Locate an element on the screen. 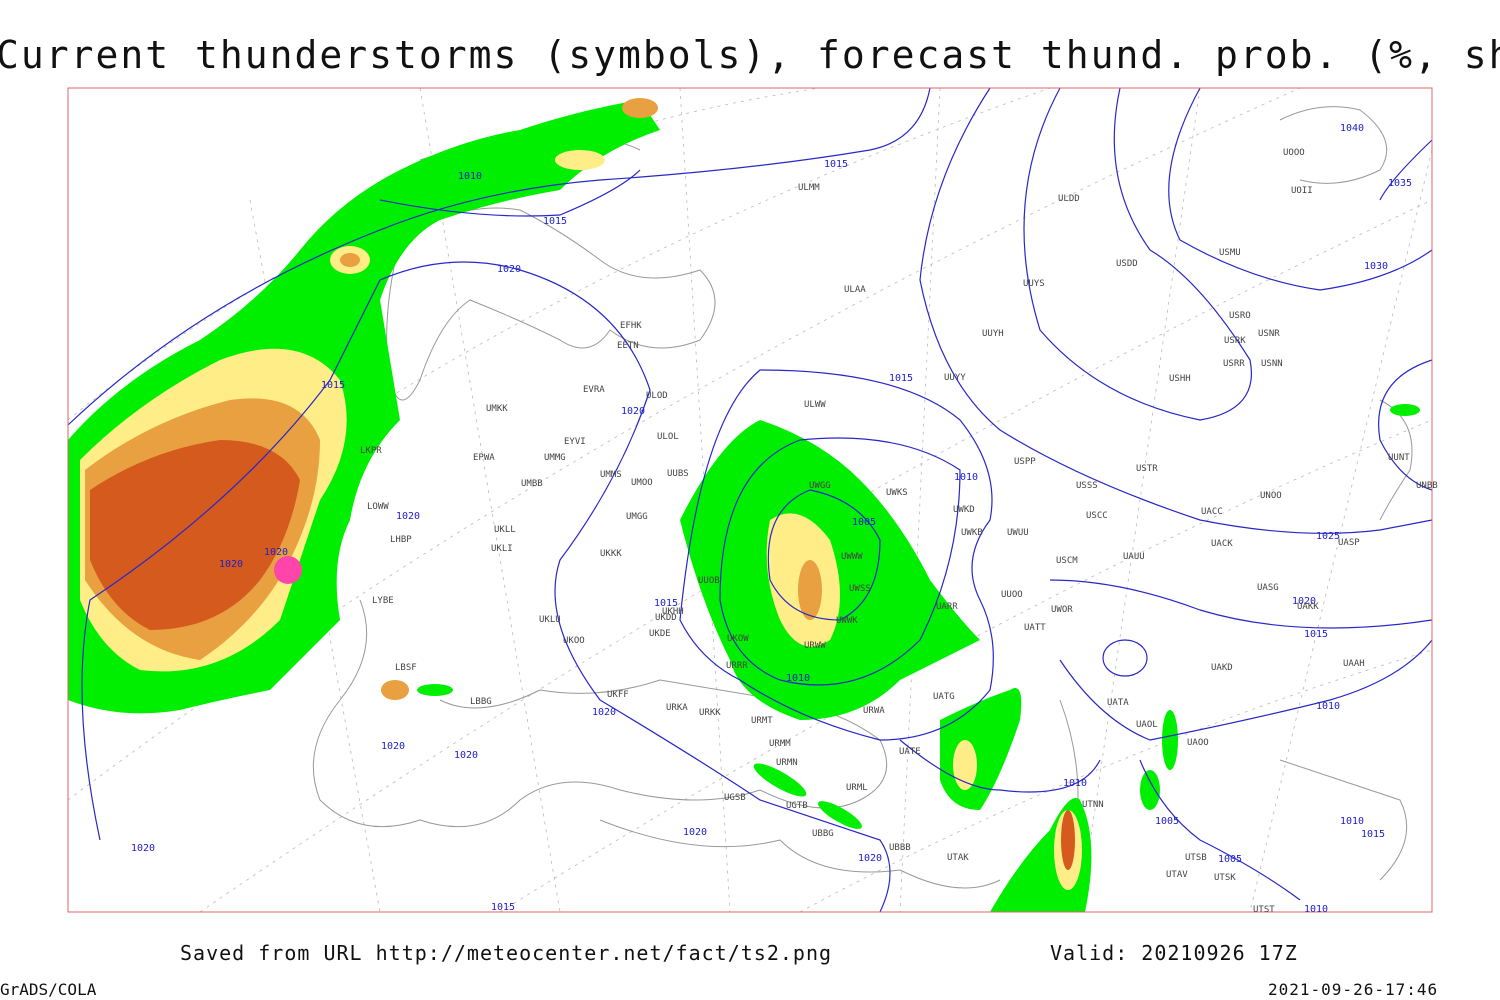  station-label: ULAA is located at coordinates (855, 290).